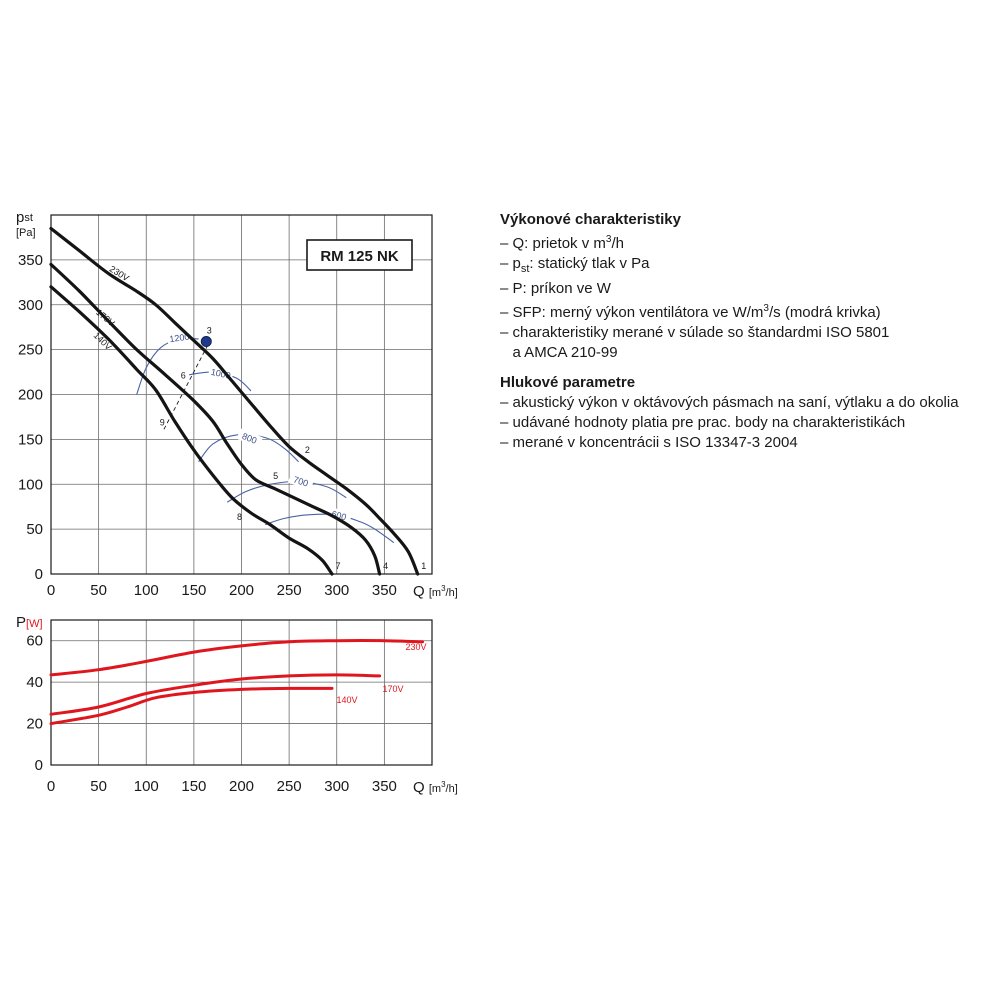 This screenshot has height=1000, width=1000. I want to click on operating-point-label: 3, so click(209, 331).